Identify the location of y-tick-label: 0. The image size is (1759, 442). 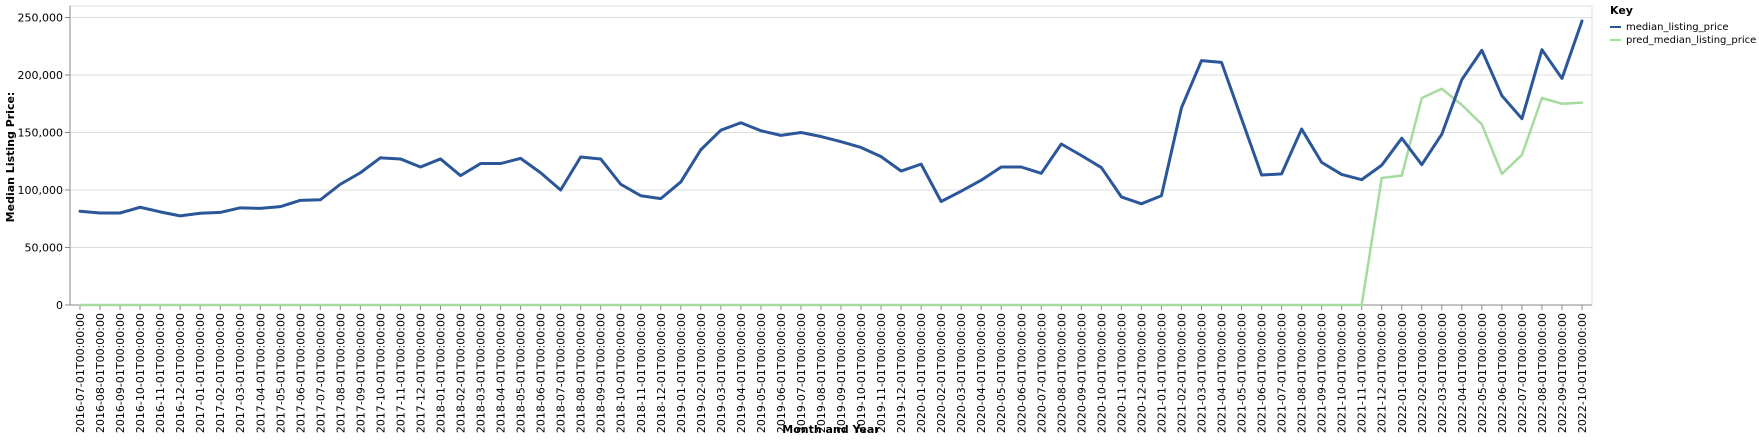
(59, 305).